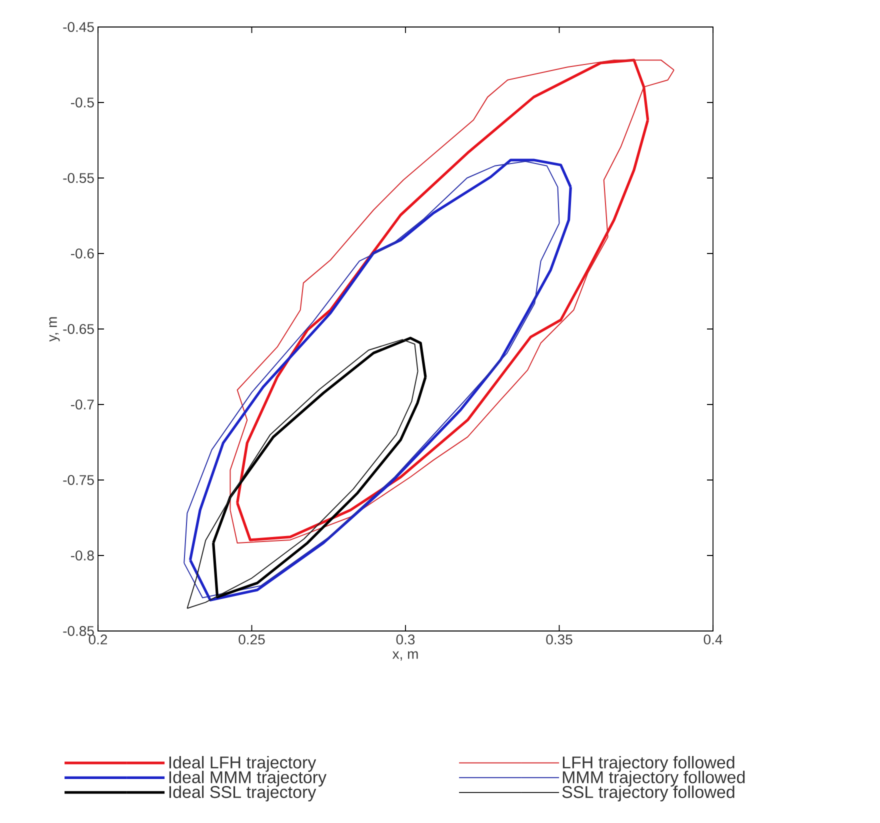  I want to click on x-tick-label: 0.25, so click(251, 639).